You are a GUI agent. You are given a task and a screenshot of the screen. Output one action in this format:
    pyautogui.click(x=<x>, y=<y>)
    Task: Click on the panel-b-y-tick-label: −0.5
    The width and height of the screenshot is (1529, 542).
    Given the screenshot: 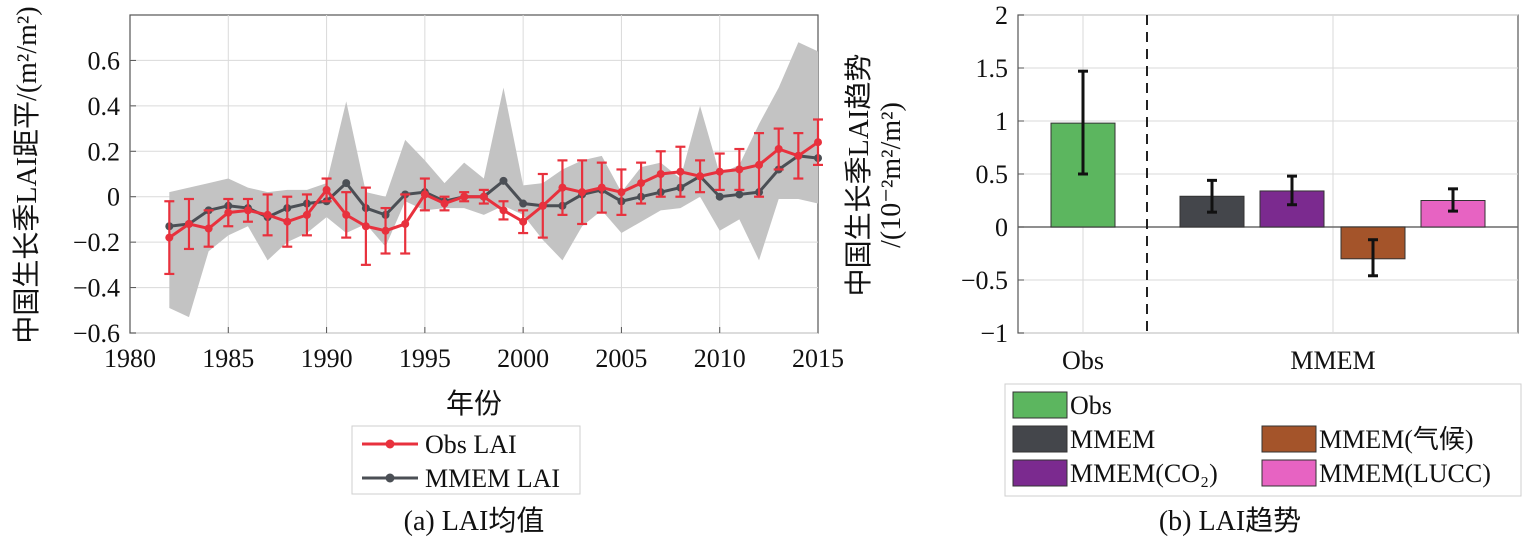 What is the action you would take?
    pyautogui.click(x=984, y=280)
    